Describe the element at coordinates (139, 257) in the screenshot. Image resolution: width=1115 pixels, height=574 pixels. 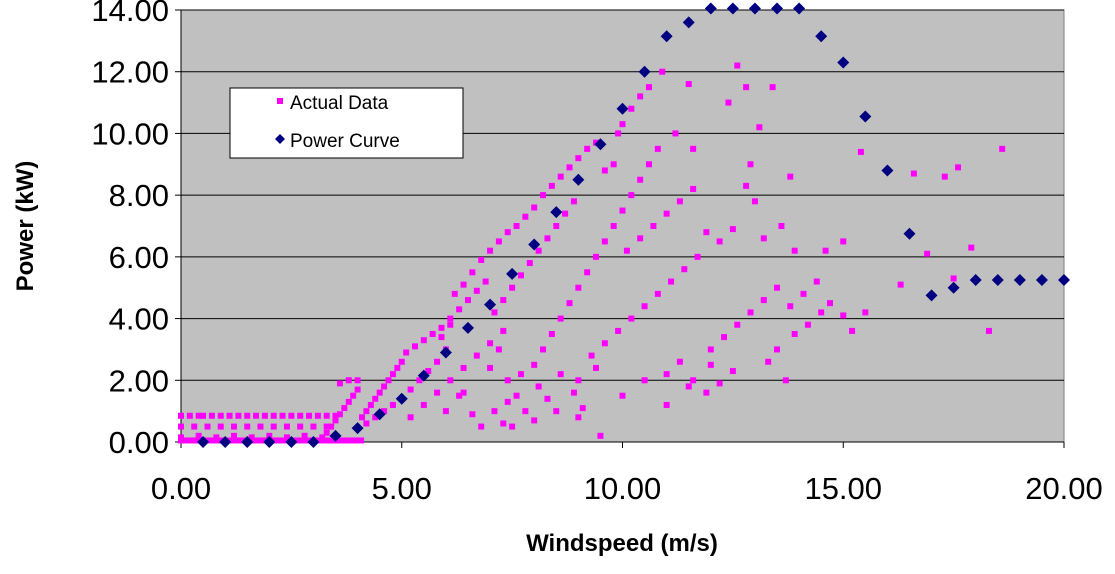
I see `y-tick-label: 6.00` at that location.